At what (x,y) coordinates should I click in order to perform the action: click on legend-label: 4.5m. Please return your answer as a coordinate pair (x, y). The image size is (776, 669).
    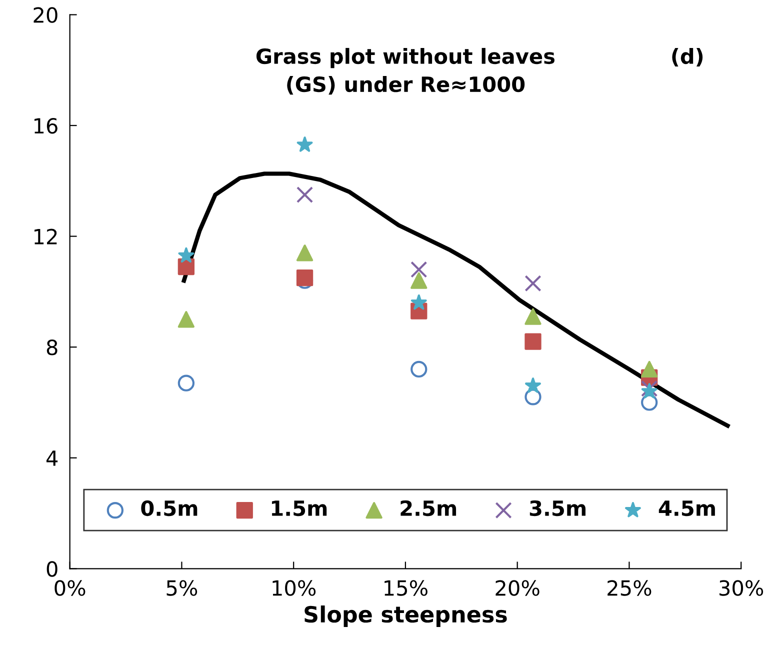
    Looking at the image, I should click on (686, 508).